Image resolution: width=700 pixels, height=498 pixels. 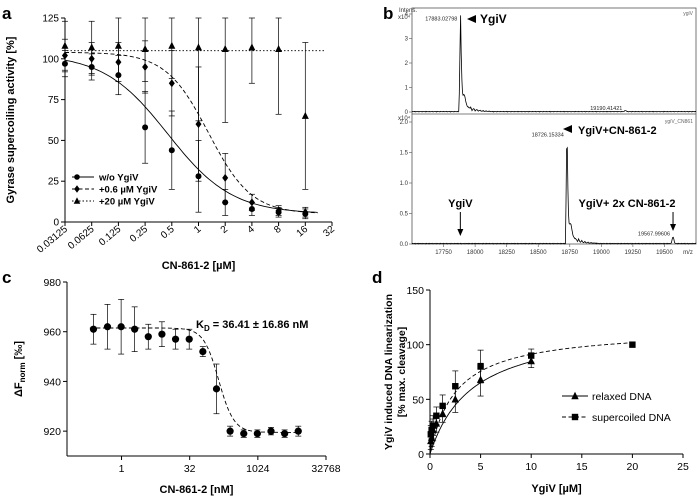 What do you see at coordinates (548, 135) in the screenshot?
I see `peak-label: 18726.15334` at bounding box center [548, 135].